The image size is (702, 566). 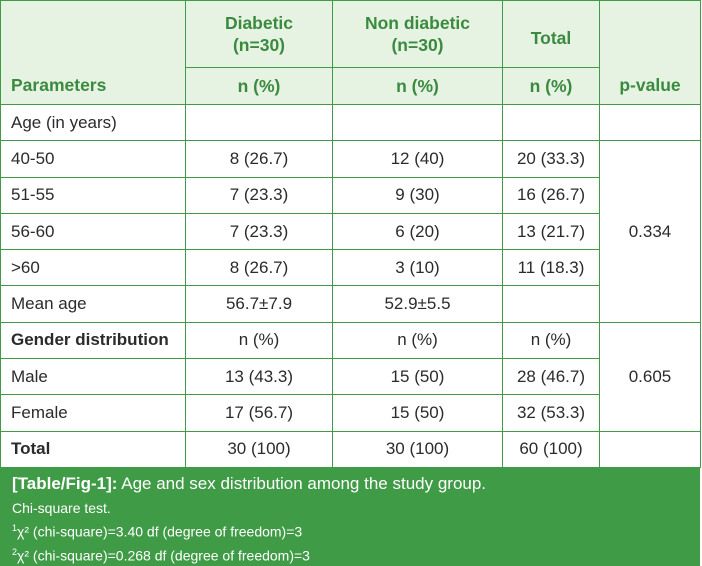 I want to click on cell-total: 32 (53.3), so click(x=551, y=413).